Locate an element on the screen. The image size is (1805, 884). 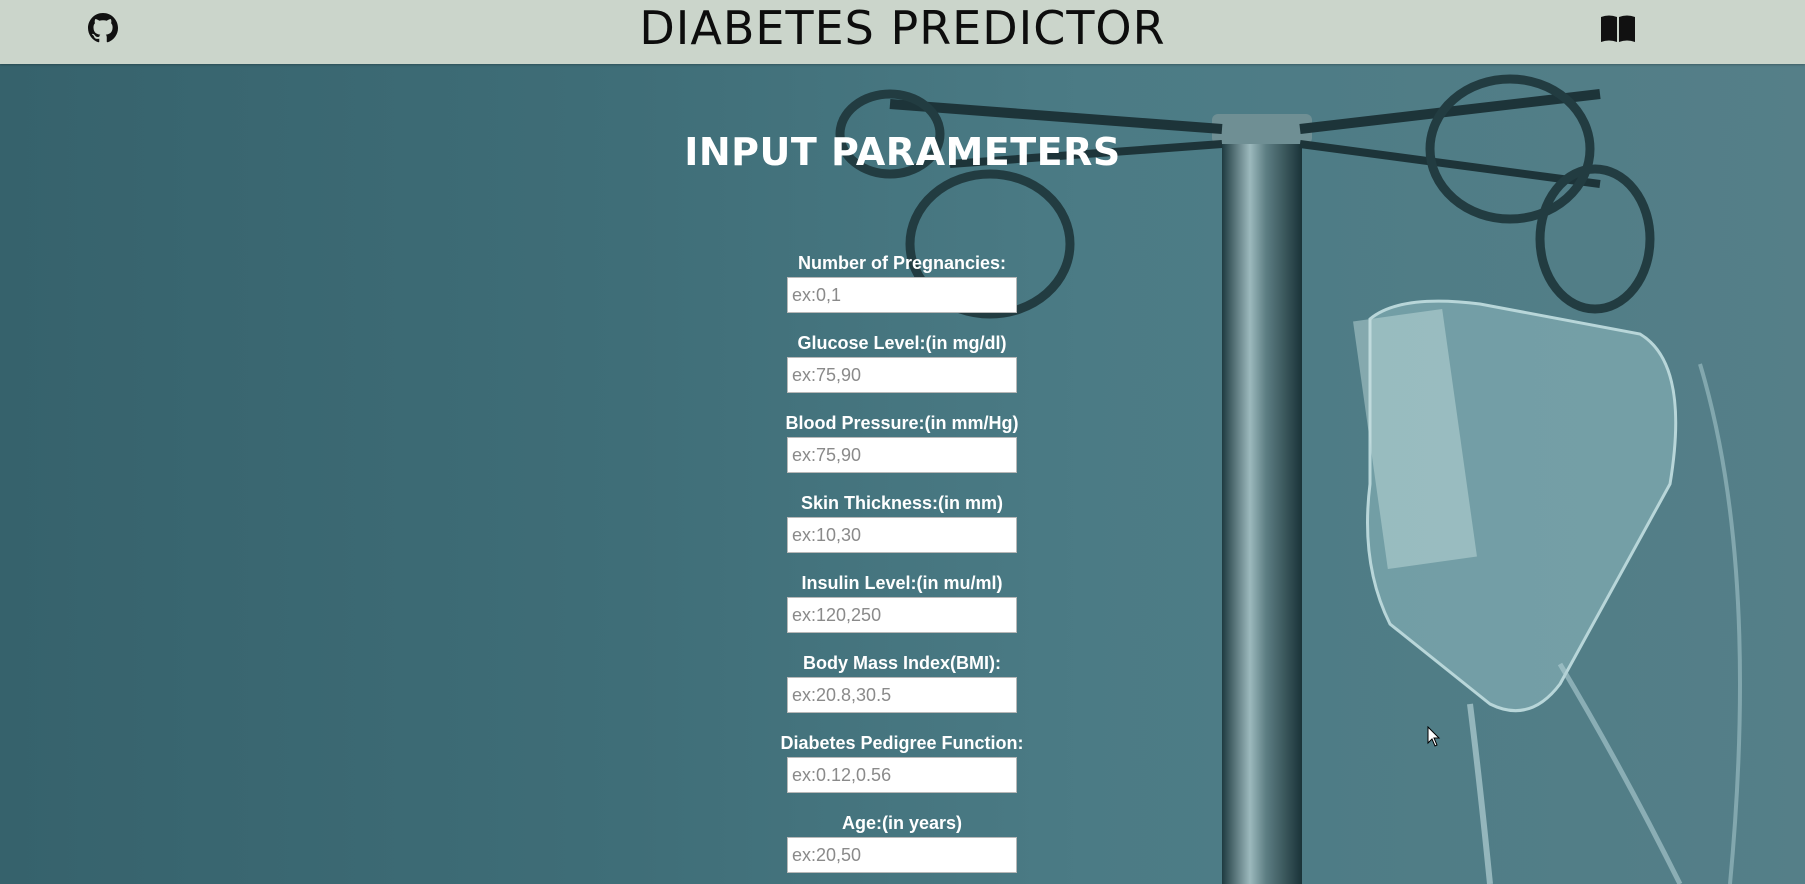
age-input is located at coordinates (902, 855).